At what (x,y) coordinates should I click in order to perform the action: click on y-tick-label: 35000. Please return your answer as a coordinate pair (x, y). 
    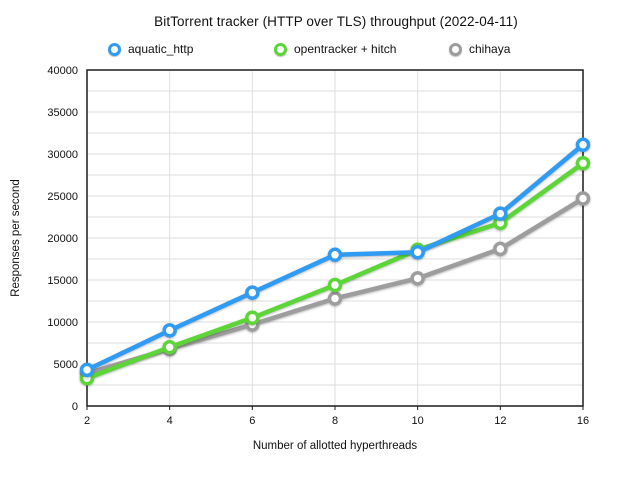
    Looking at the image, I should click on (62, 113).